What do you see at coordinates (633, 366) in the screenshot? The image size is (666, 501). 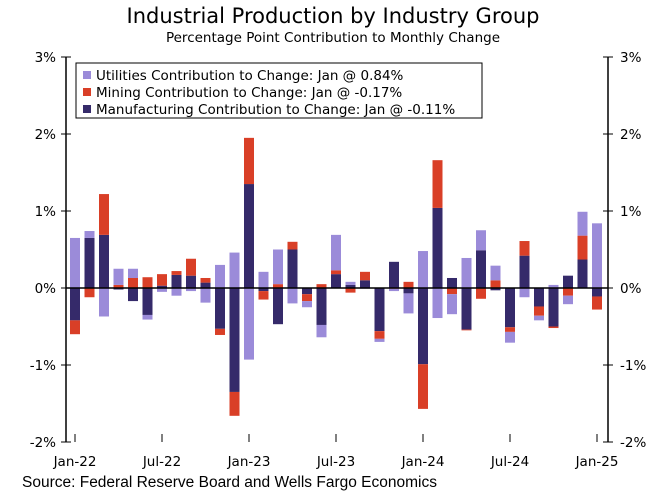 I see `right-tick-label: -1%` at bounding box center [633, 366].